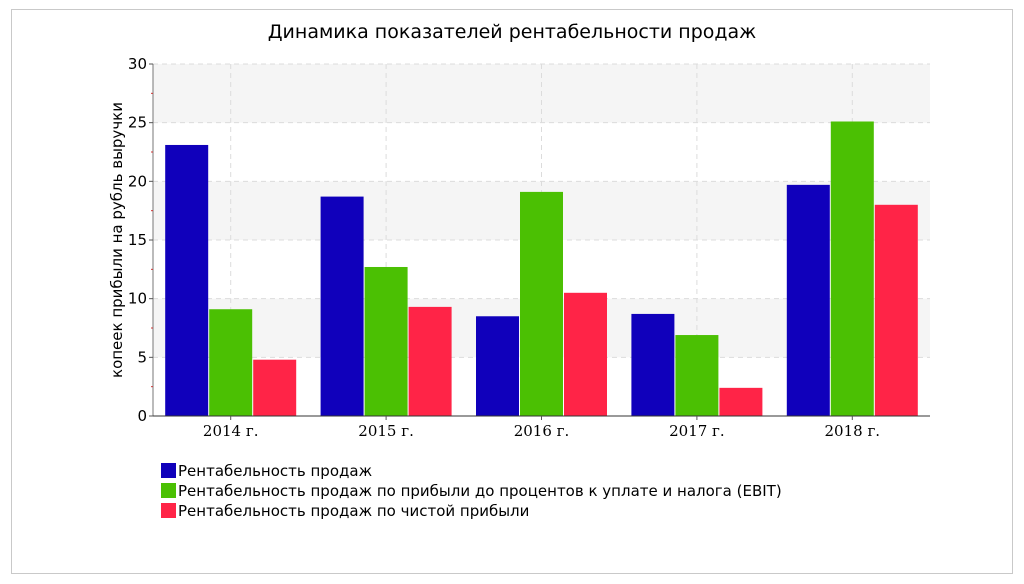 The width and height of the screenshot is (1024, 584). What do you see at coordinates (137, 299) in the screenshot?
I see `y-tick-label: 10` at bounding box center [137, 299].